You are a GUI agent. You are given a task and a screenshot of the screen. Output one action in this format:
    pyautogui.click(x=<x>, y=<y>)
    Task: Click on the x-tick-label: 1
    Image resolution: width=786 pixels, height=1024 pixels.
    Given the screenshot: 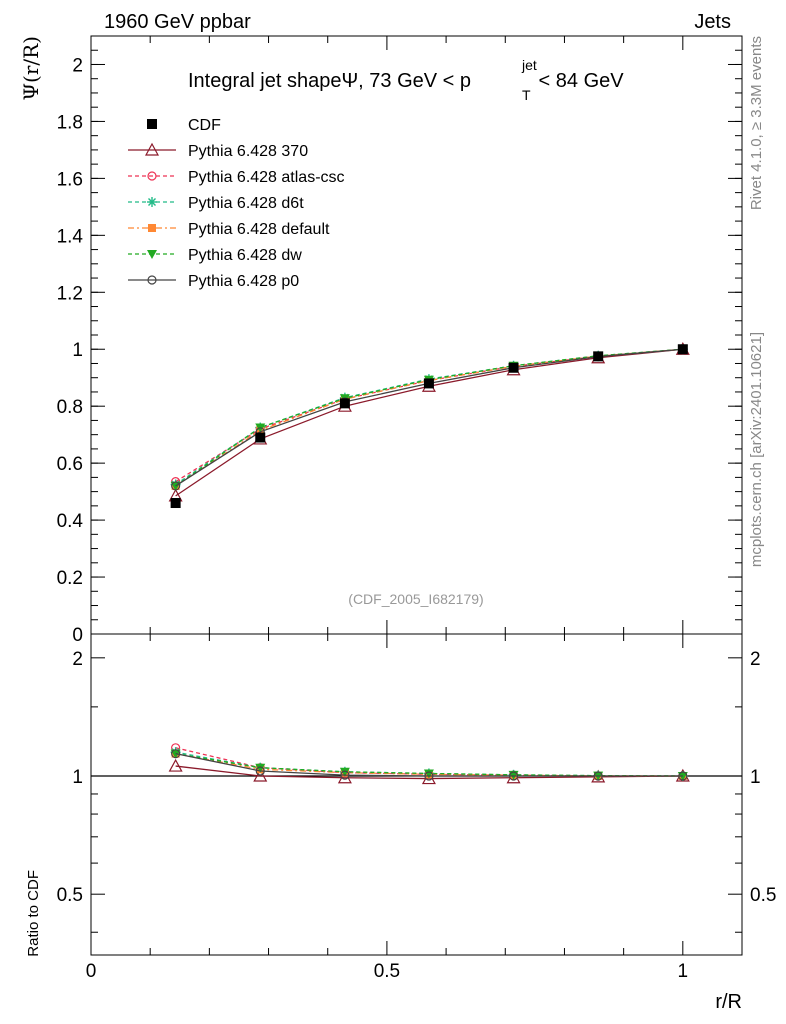 What is the action you would take?
    pyautogui.click(x=683, y=971)
    